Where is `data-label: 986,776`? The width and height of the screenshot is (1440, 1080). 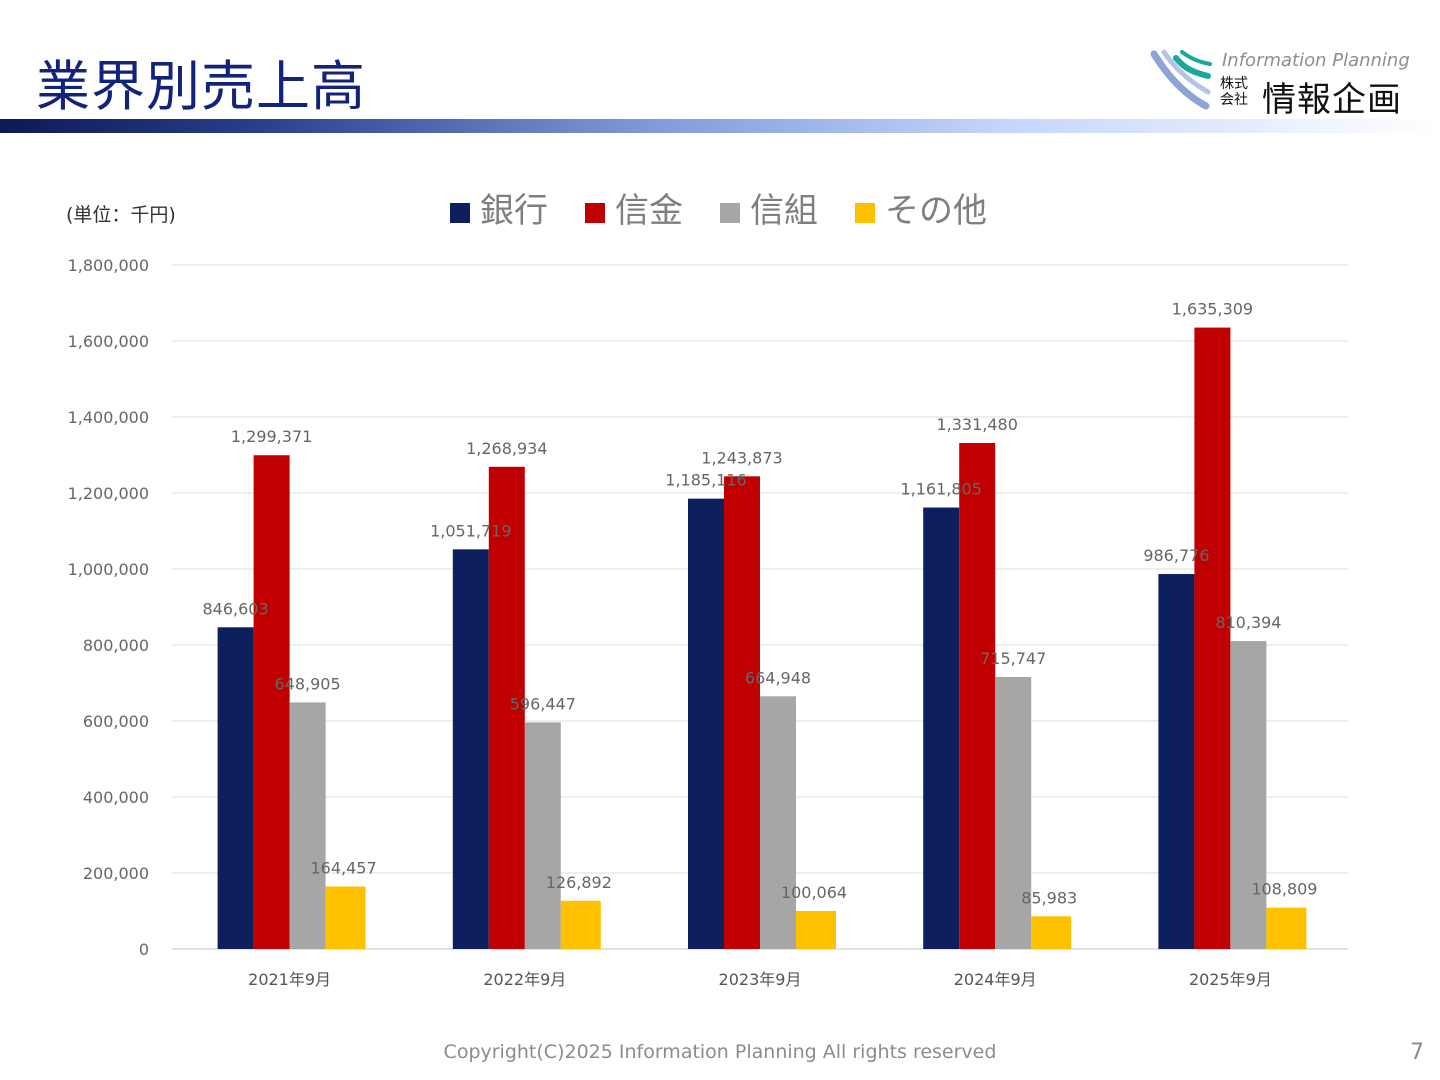 data-label: 986,776 is located at coordinates (1176, 555).